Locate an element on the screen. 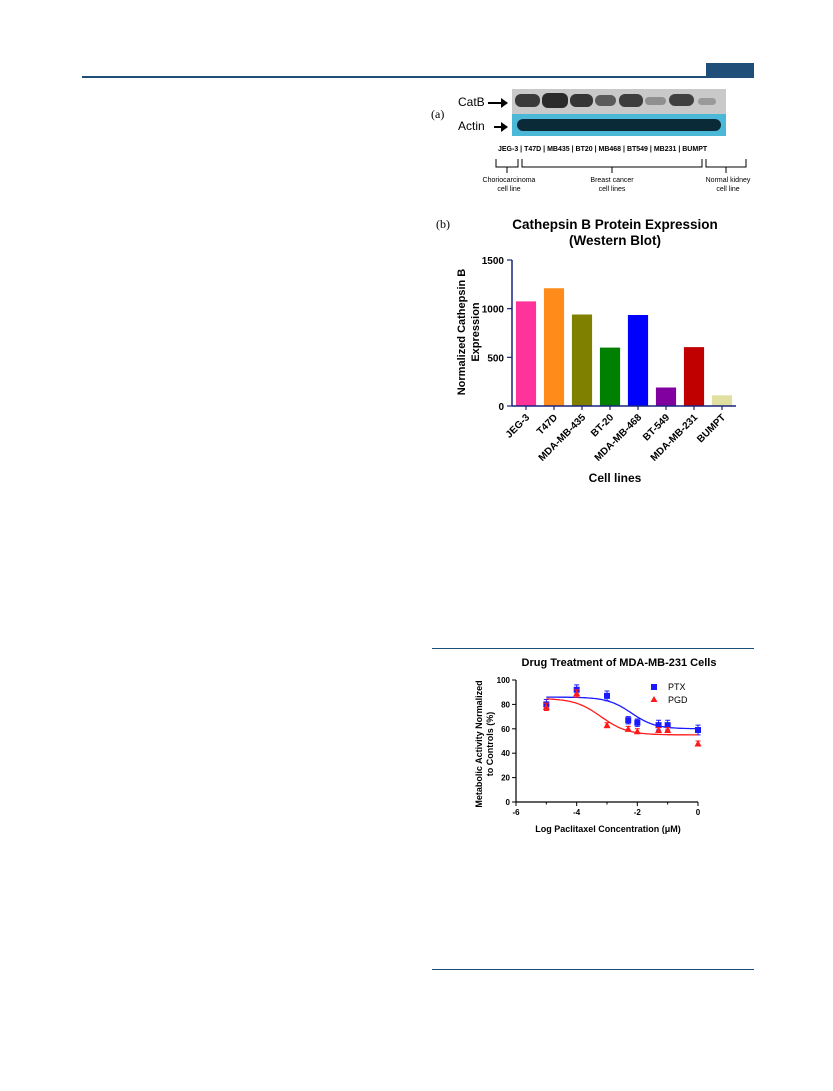 The height and width of the screenshot is (1091, 833). dose-chart-ylabel-line2: to Controls (%) is located at coordinates (490, 744).